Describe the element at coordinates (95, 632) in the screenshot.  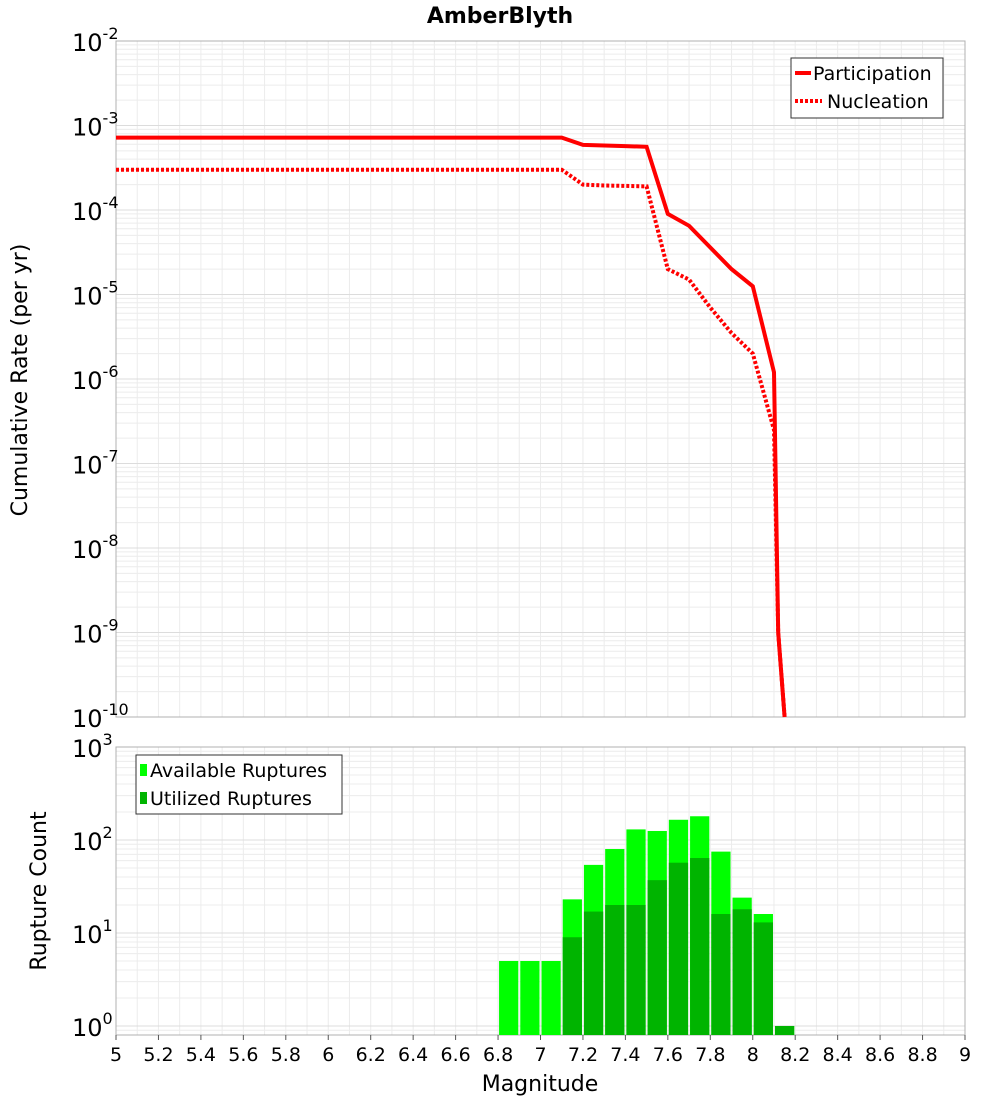
I see `top-y-tick-label: 10⁻⁹` at that location.